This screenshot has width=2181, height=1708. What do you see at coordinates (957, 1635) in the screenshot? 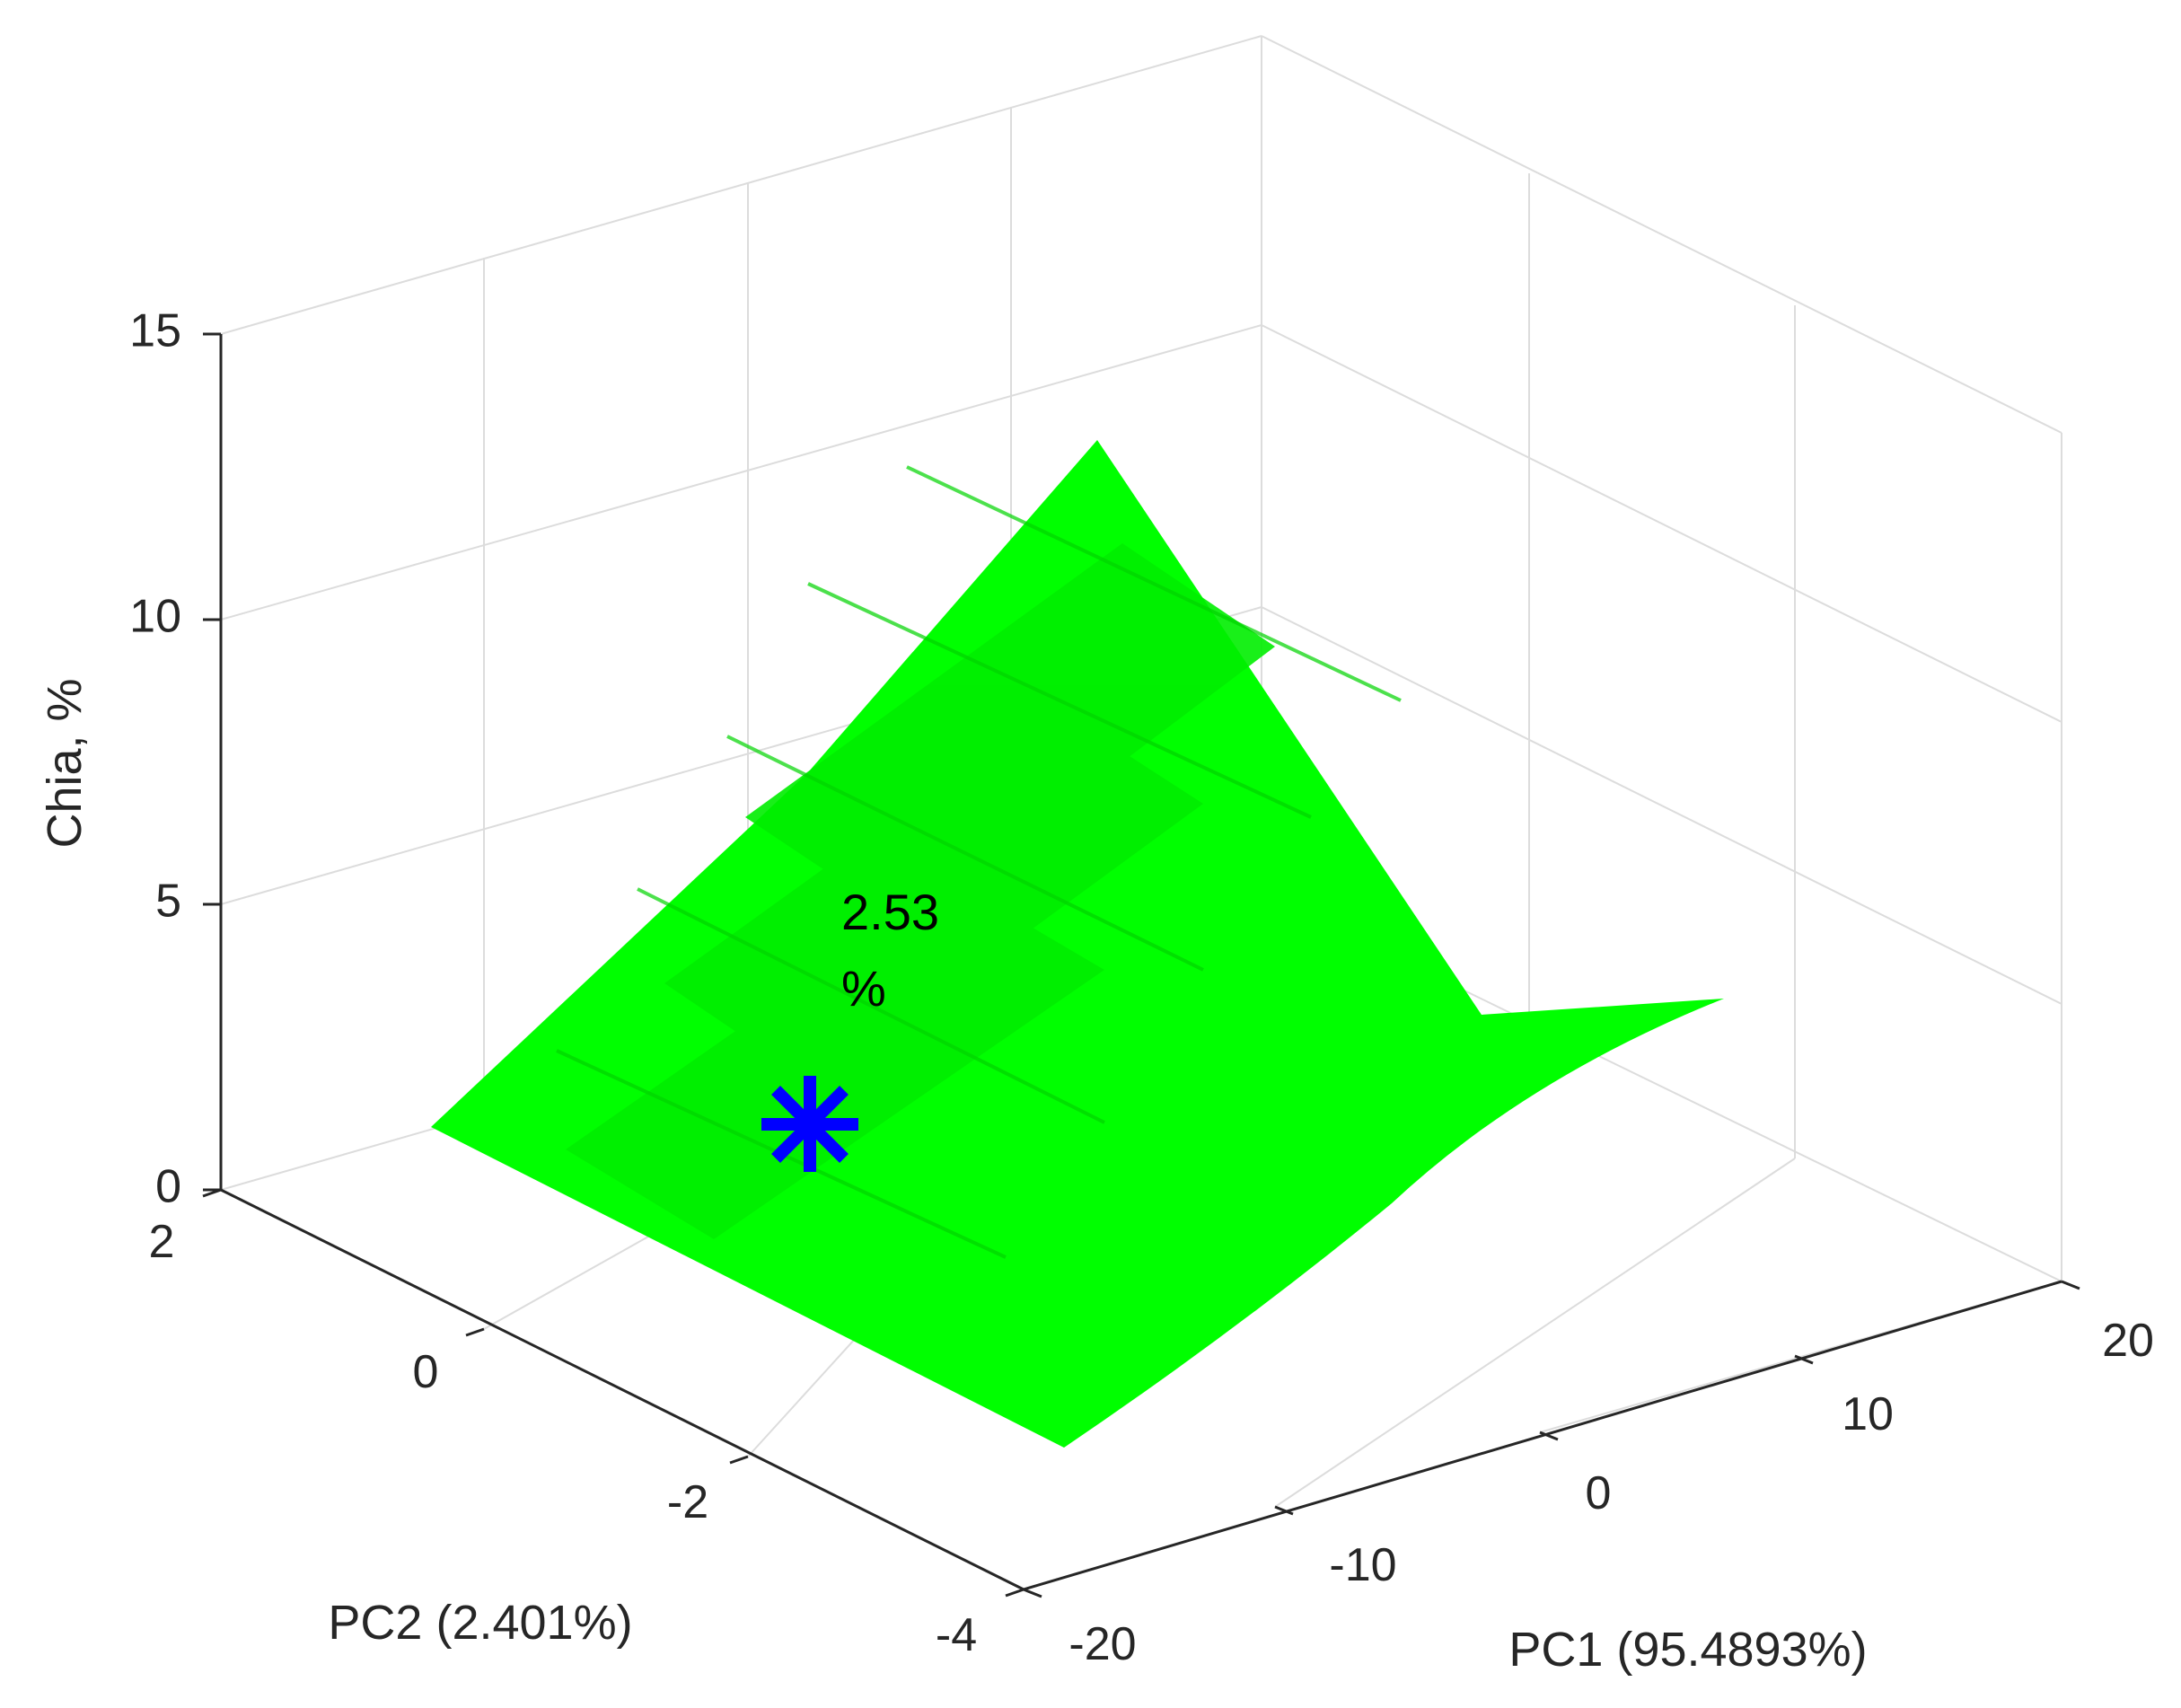
I see `y-tick-label: -4` at bounding box center [957, 1635].